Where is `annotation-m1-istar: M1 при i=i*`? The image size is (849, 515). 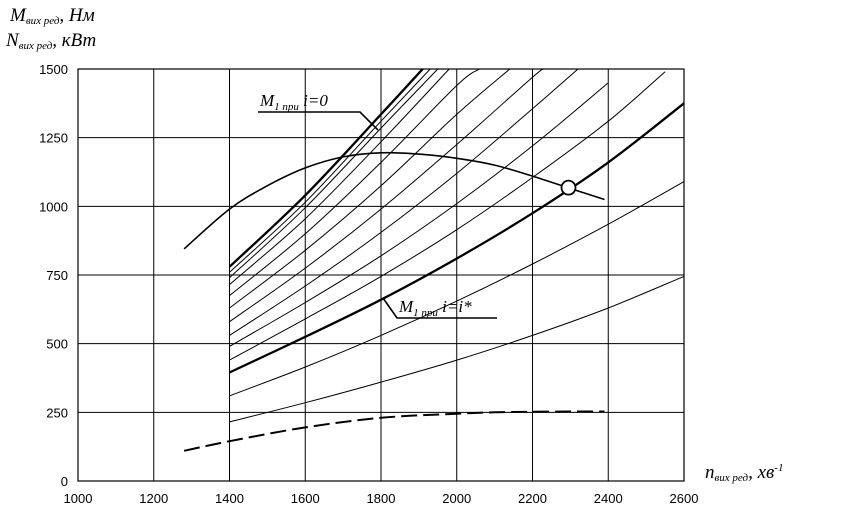
annotation-m1-istar: M1 при i=i* is located at coordinates (435, 308).